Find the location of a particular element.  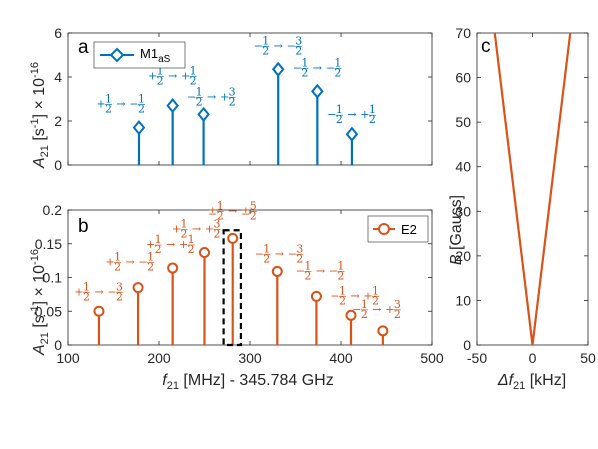

panel-c-y-axis-label: B [Gauss] is located at coordinates (456, 230).